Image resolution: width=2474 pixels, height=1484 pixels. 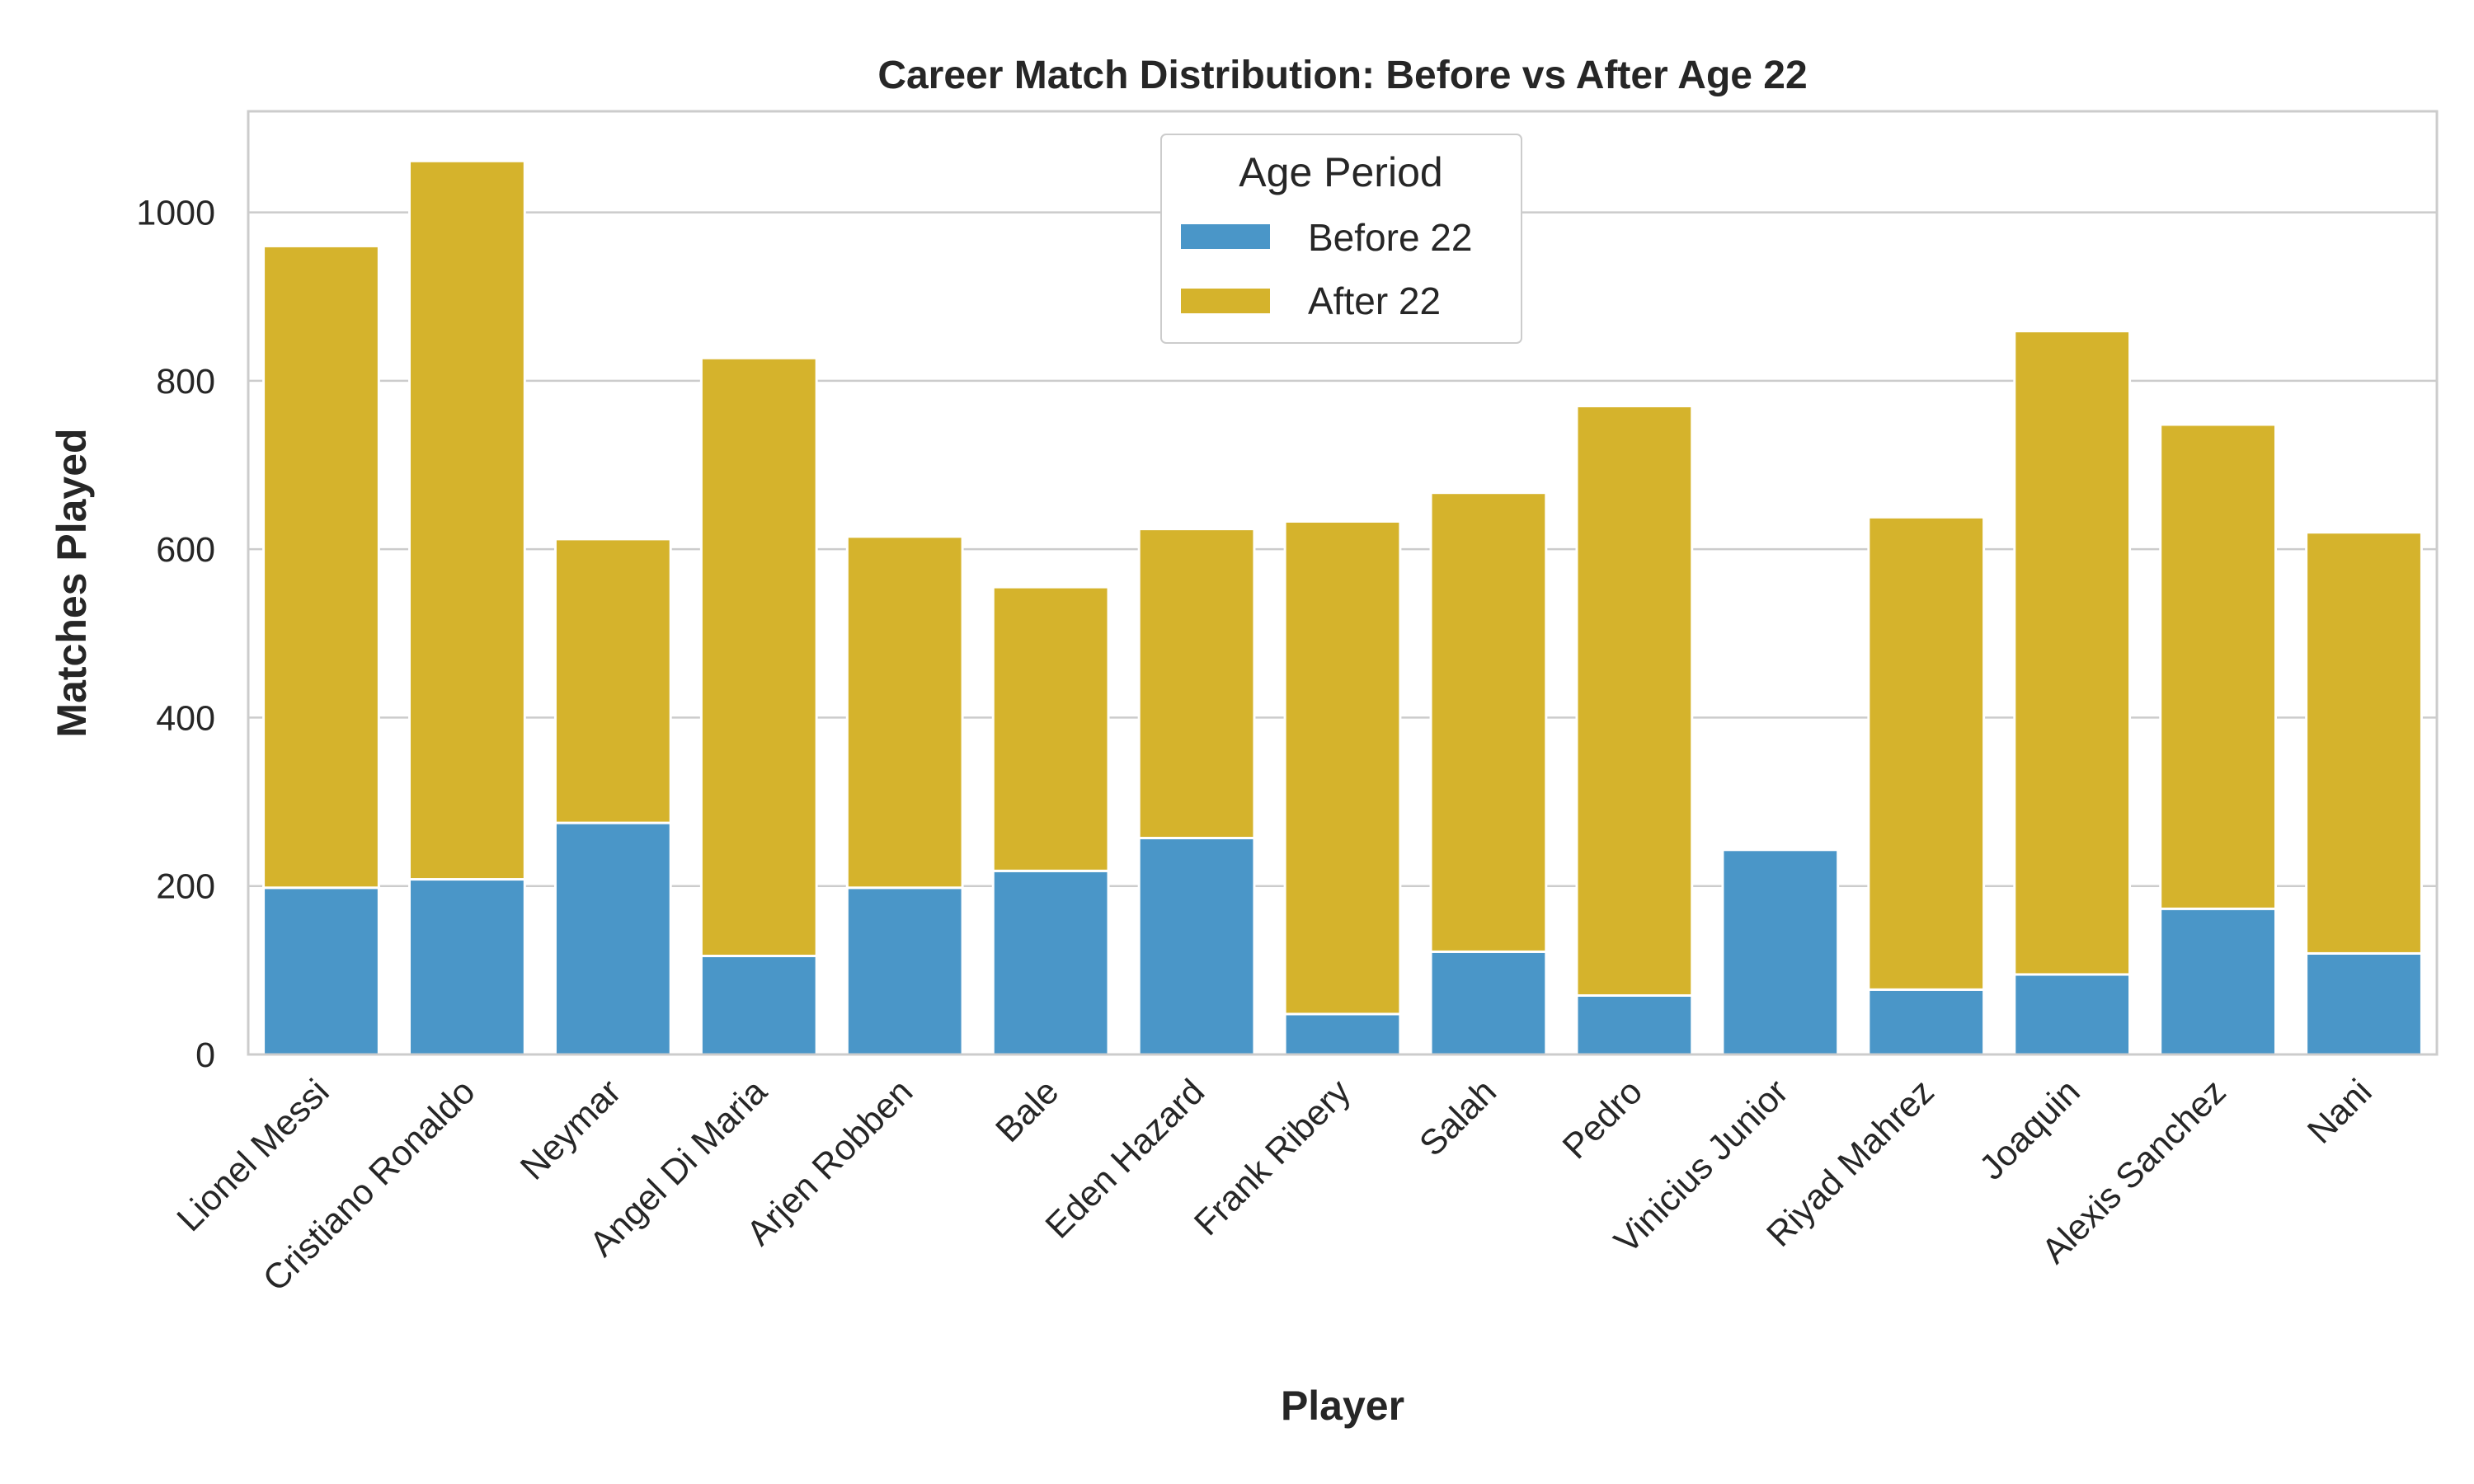 What do you see at coordinates (2218, 666) in the screenshot?
I see `bar-after-22-alexis-sanchez` at bounding box center [2218, 666].